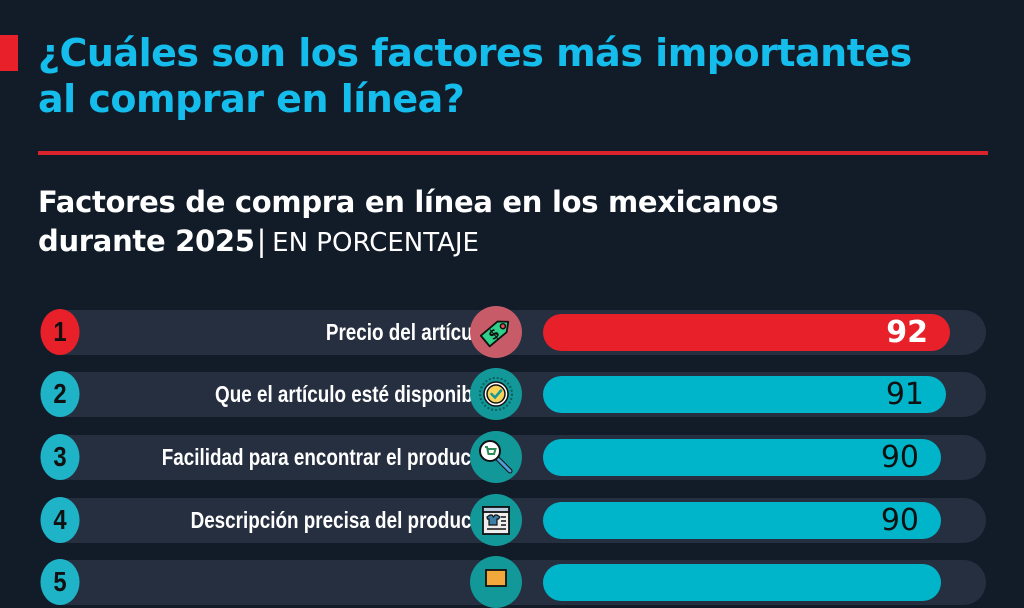 This screenshot has height=608, width=1024. I want to click on bar-fill: 91, so click(744, 394).